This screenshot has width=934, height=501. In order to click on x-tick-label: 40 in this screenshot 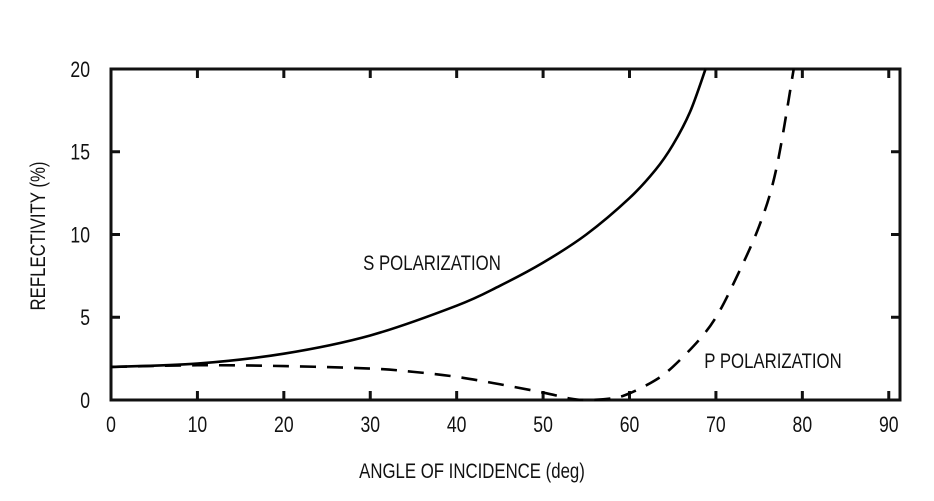, I will do `click(457, 425)`.